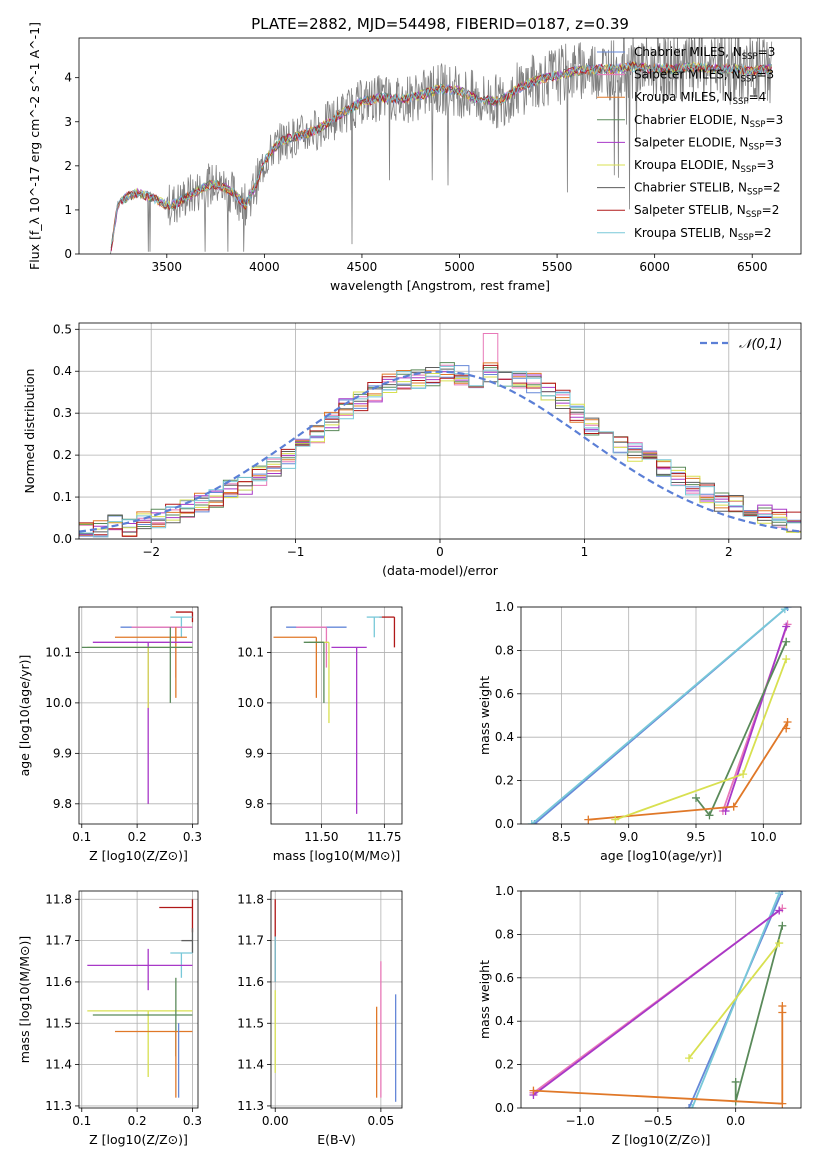 Image resolution: width=819 pixels, height=1170 pixels. What do you see at coordinates (504, 607) in the screenshot?
I see `y-tick-label: 1.0` at bounding box center [504, 607].